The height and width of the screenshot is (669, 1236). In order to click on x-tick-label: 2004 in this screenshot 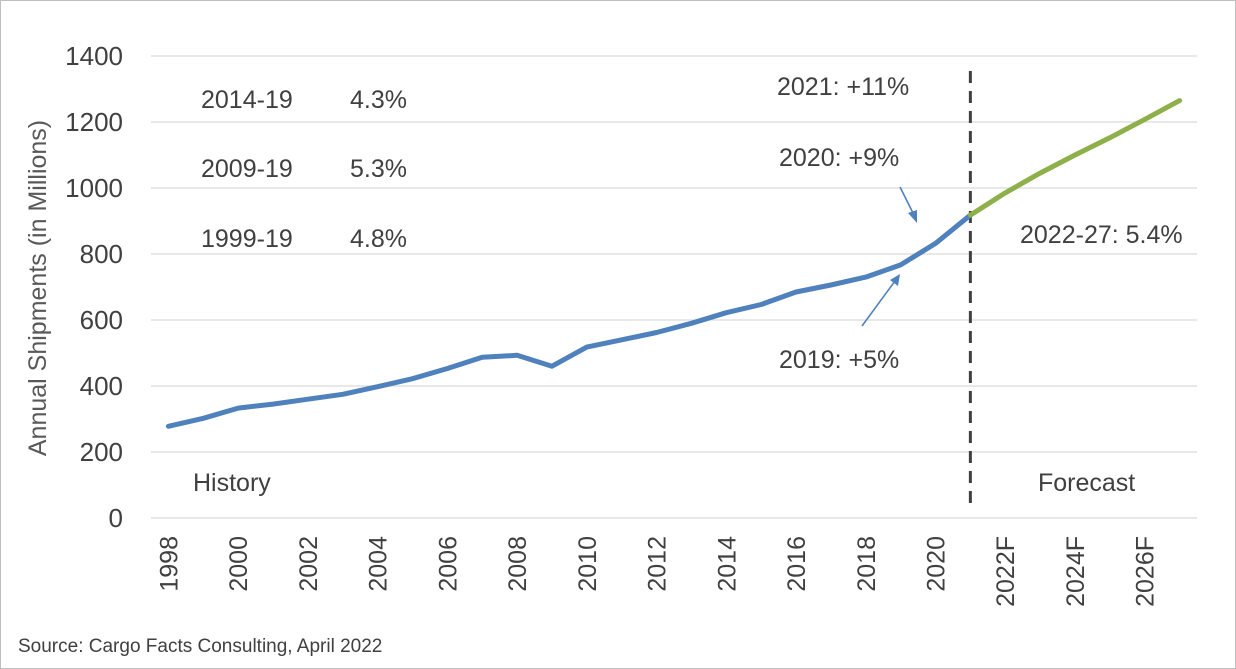, I will do `click(379, 564)`.